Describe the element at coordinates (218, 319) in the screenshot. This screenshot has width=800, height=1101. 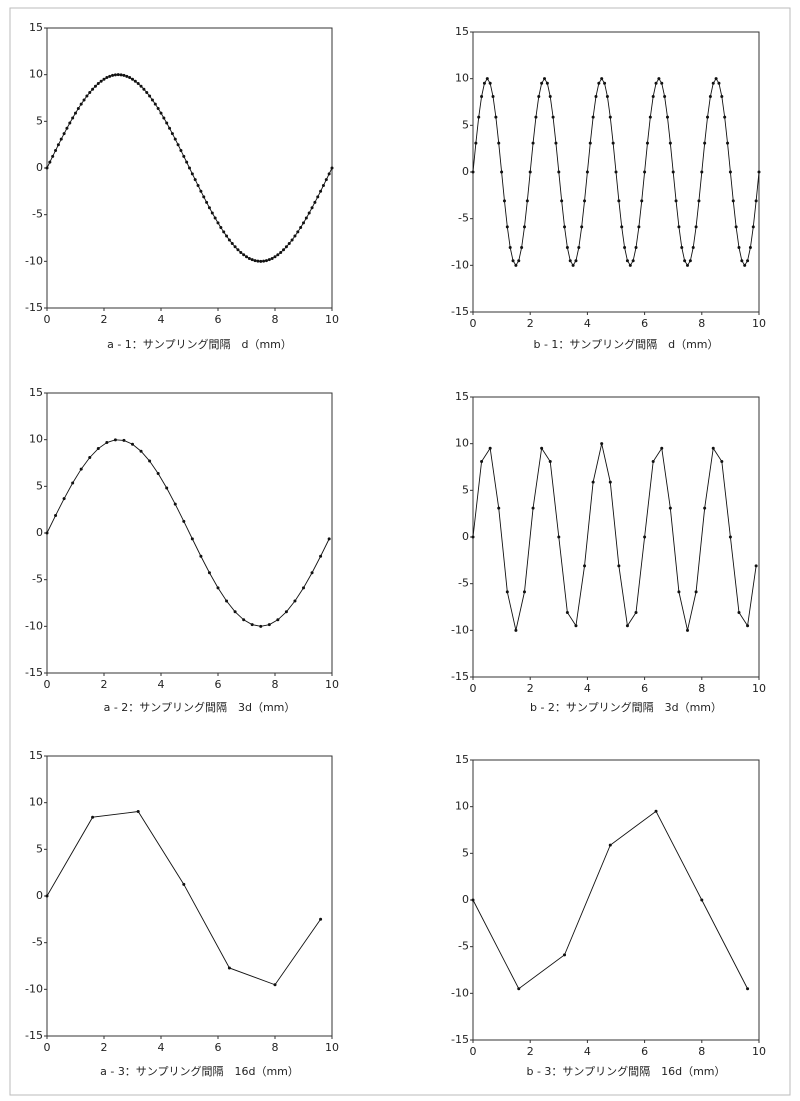
I see `x-tick-label: 6` at that location.